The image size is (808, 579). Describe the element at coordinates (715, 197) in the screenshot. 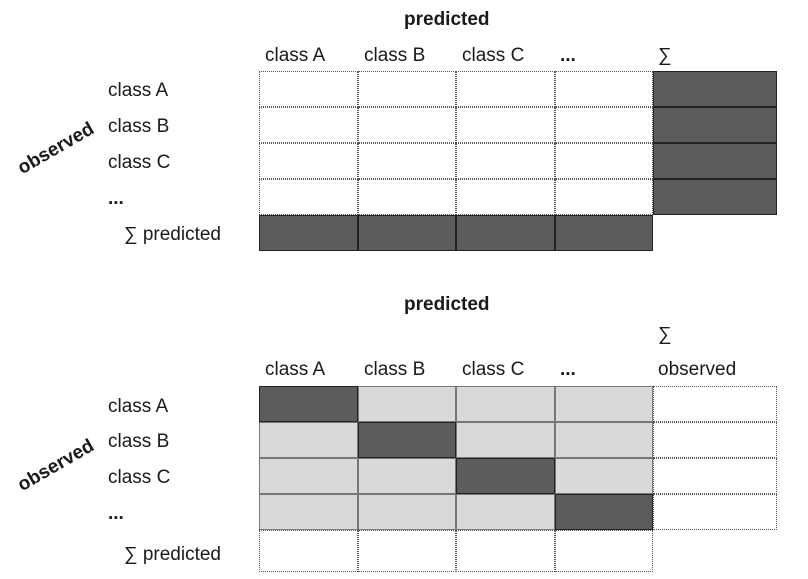

I see `top-sum-col-cell-r3` at that location.